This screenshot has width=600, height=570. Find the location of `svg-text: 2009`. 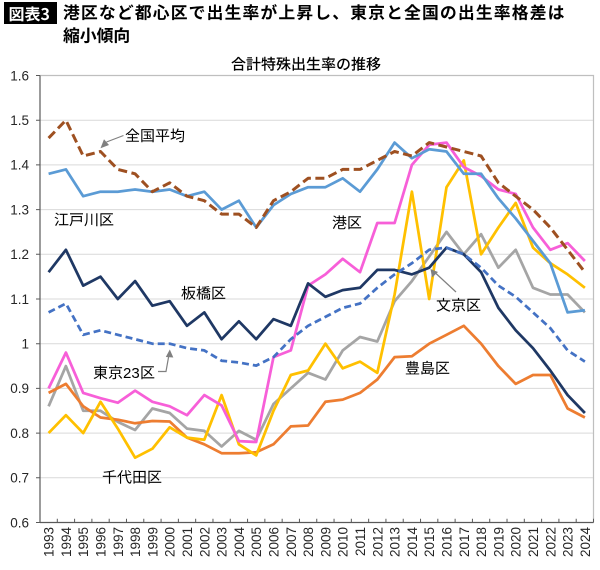

svg-text: 2009 is located at coordinates (325, 542).